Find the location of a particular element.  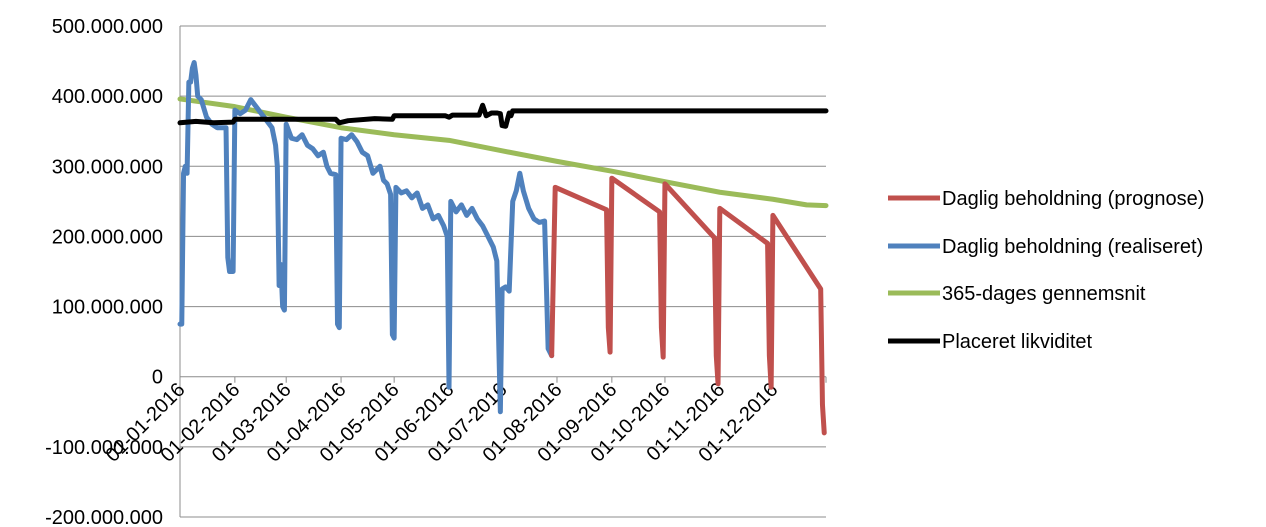

y-tick-label: -100.000.000 is located at coordinates (104, 448).